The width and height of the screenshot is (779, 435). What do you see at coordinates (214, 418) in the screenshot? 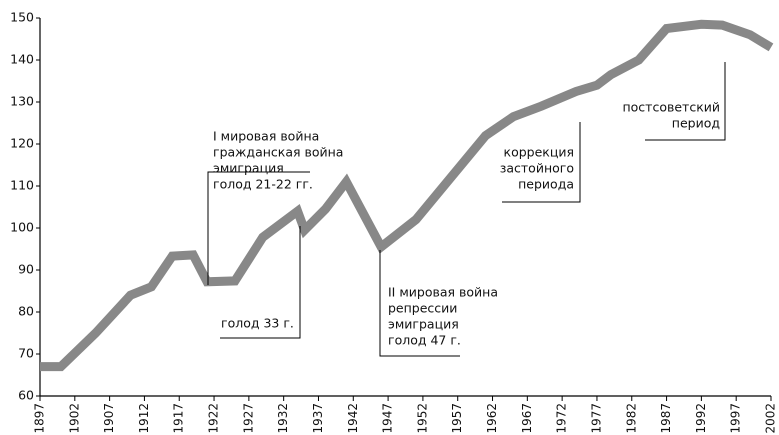
I see `x-tick-label: 1922` at bounding box center [214, 418].